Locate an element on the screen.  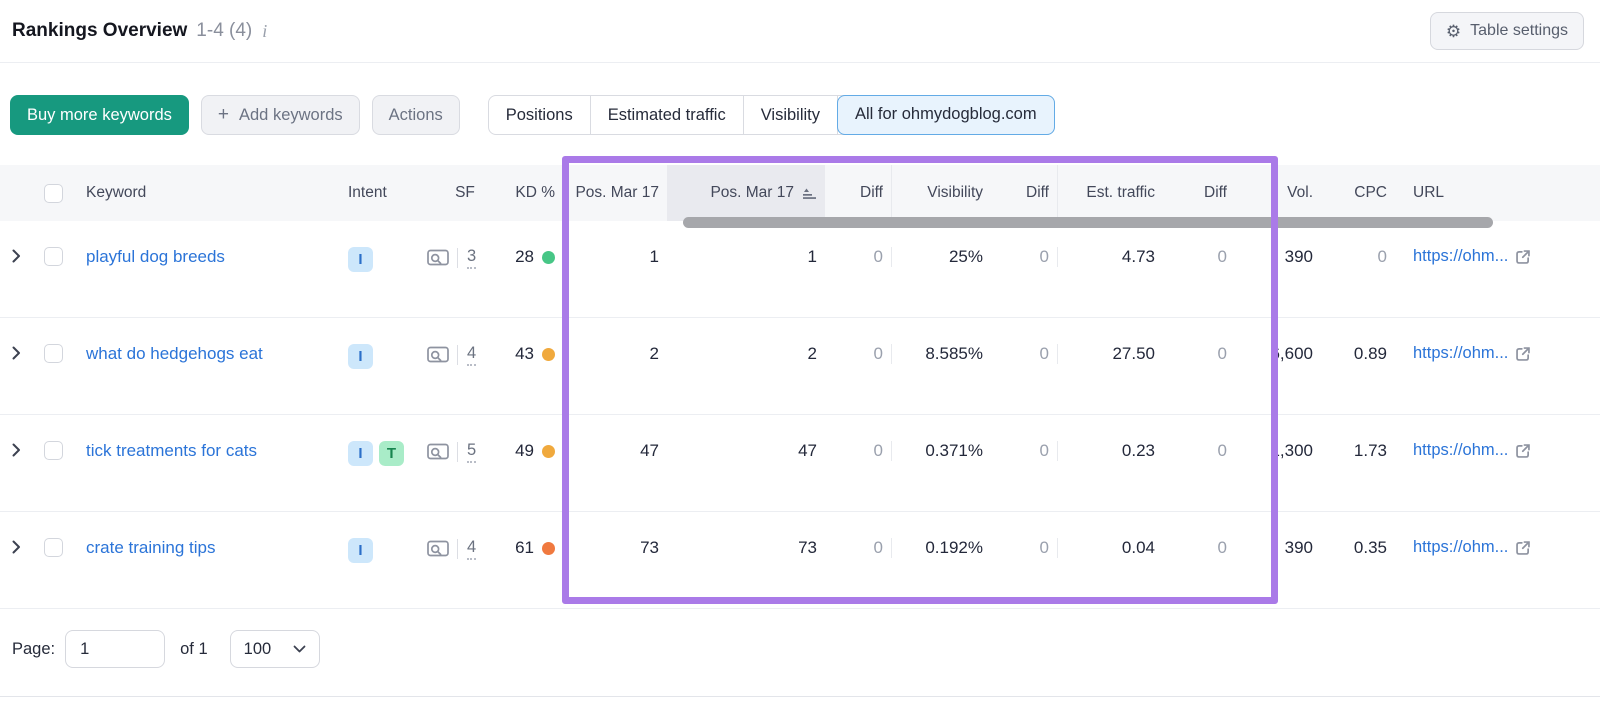
horizontal-scrollbar is located at coordinates (1088, 222).